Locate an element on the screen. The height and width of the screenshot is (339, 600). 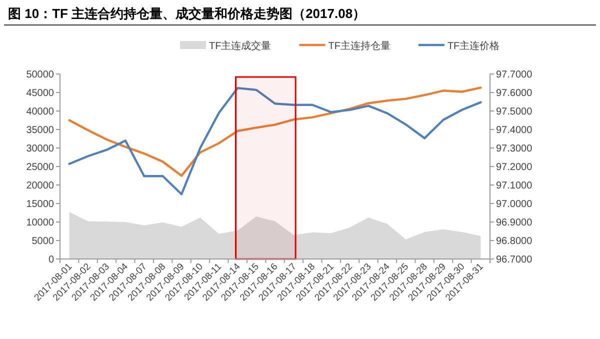
legend-label: TF主连成交量 is located at coordinates (240, 46).